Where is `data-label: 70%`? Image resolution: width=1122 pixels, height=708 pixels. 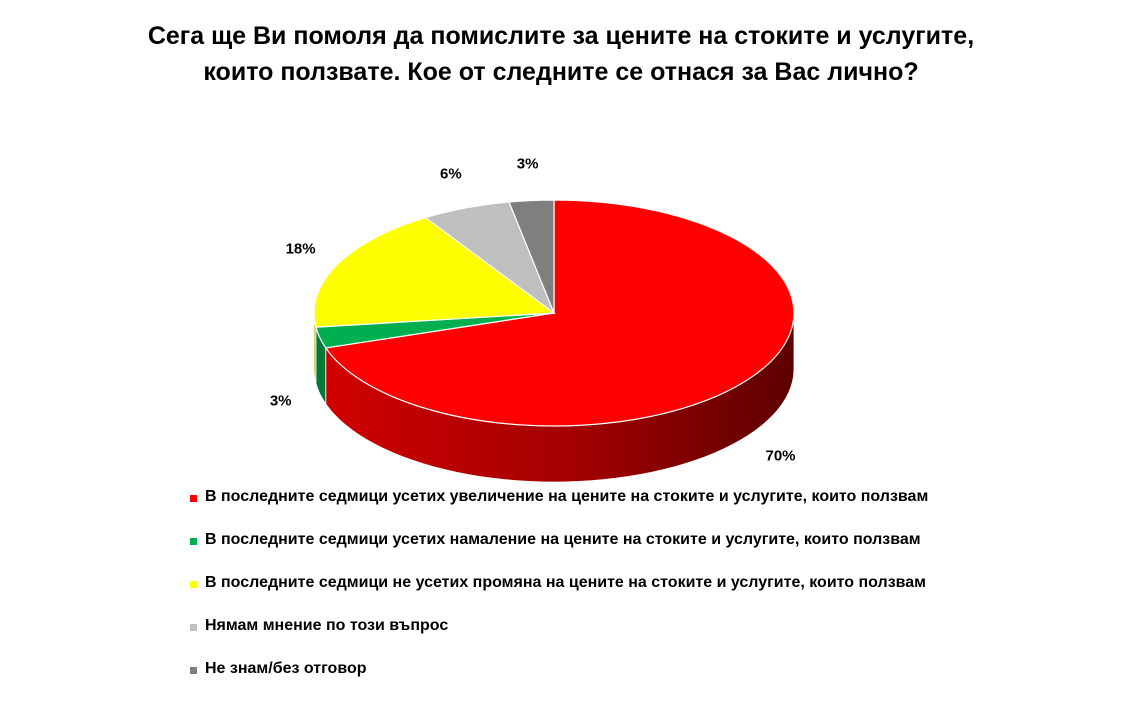 data-label: 70% is located at coordinates (780, 456).